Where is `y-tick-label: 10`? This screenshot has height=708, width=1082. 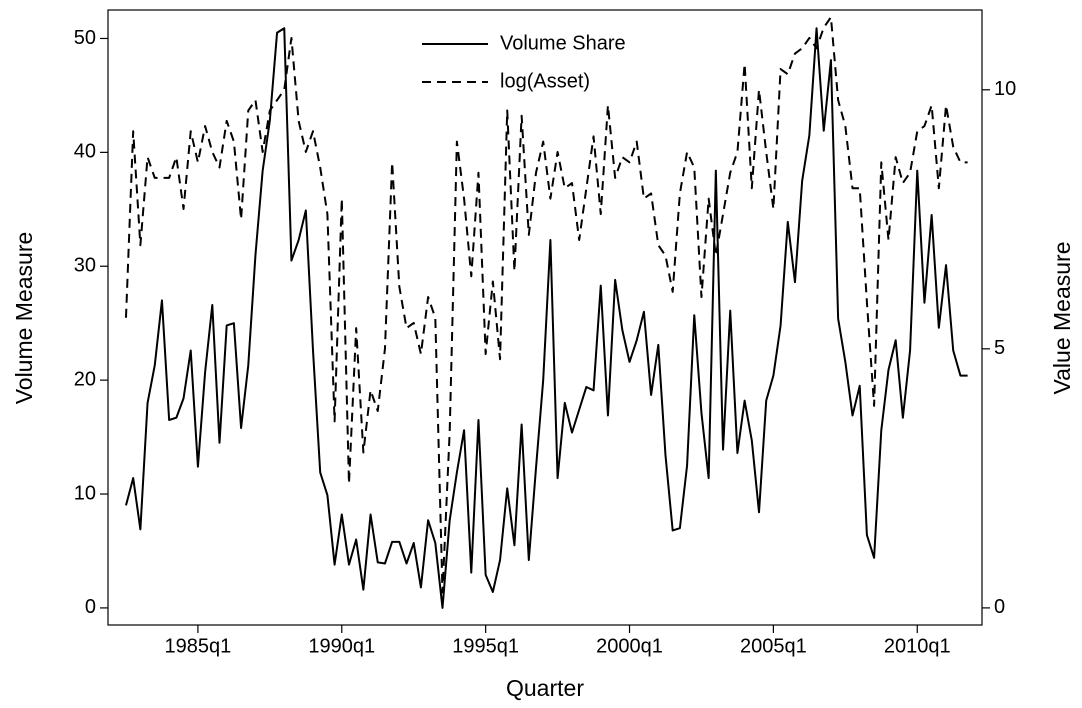 y-tick-label: 10 is located at coordinates (85, 493).